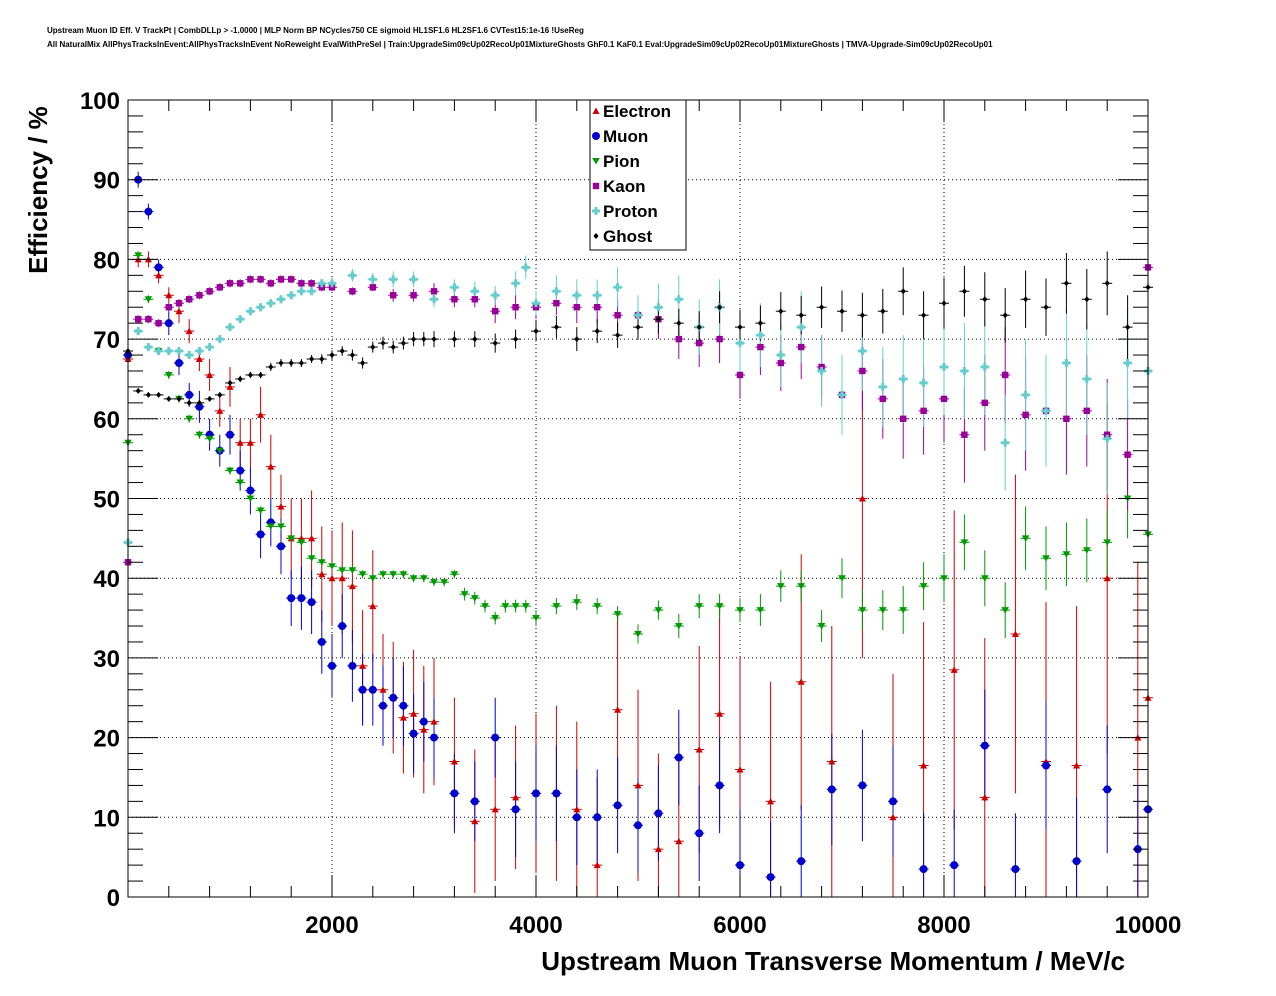  What do you see at coordinates (106, 420) in the screenshot?
I see `y-tick-label: 60` at bounding box center [106, 420].